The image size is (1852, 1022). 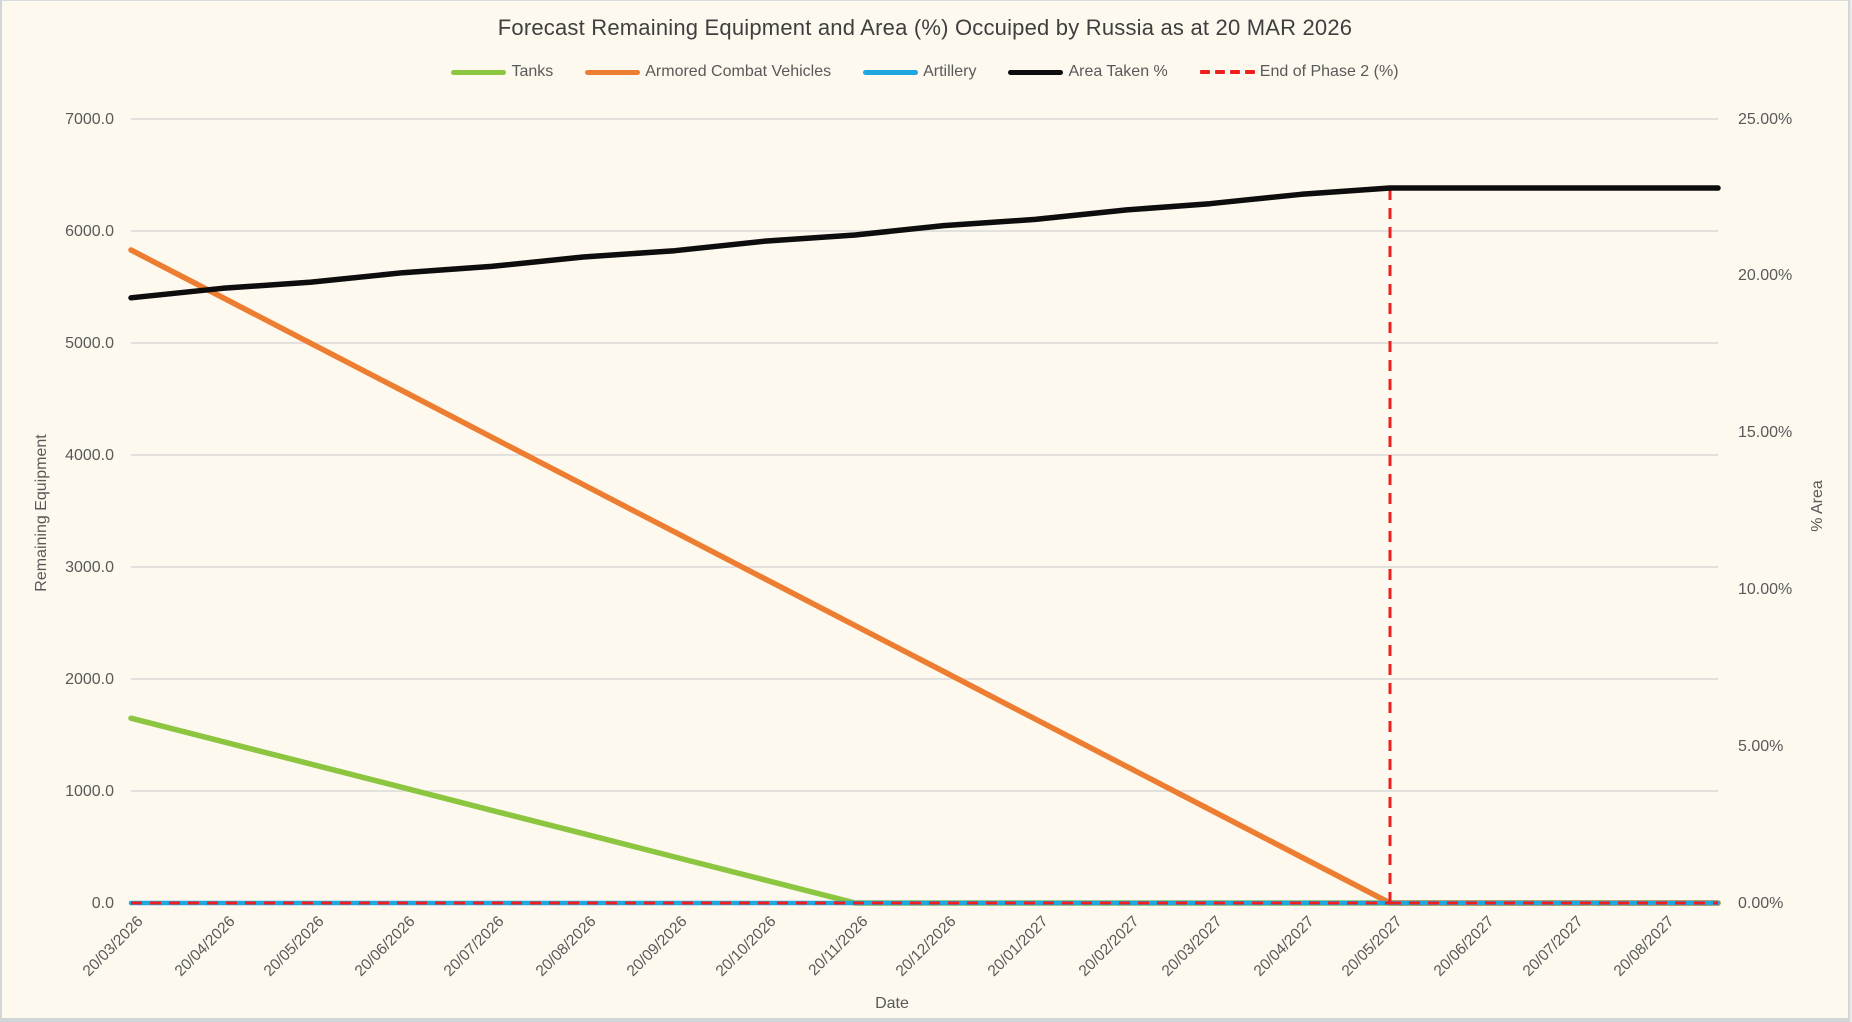 What do you see at coordinates (89, 343) in the screenshot?
I see `y-left-tick-label: 5000.0` at bounding box center [89, 343].